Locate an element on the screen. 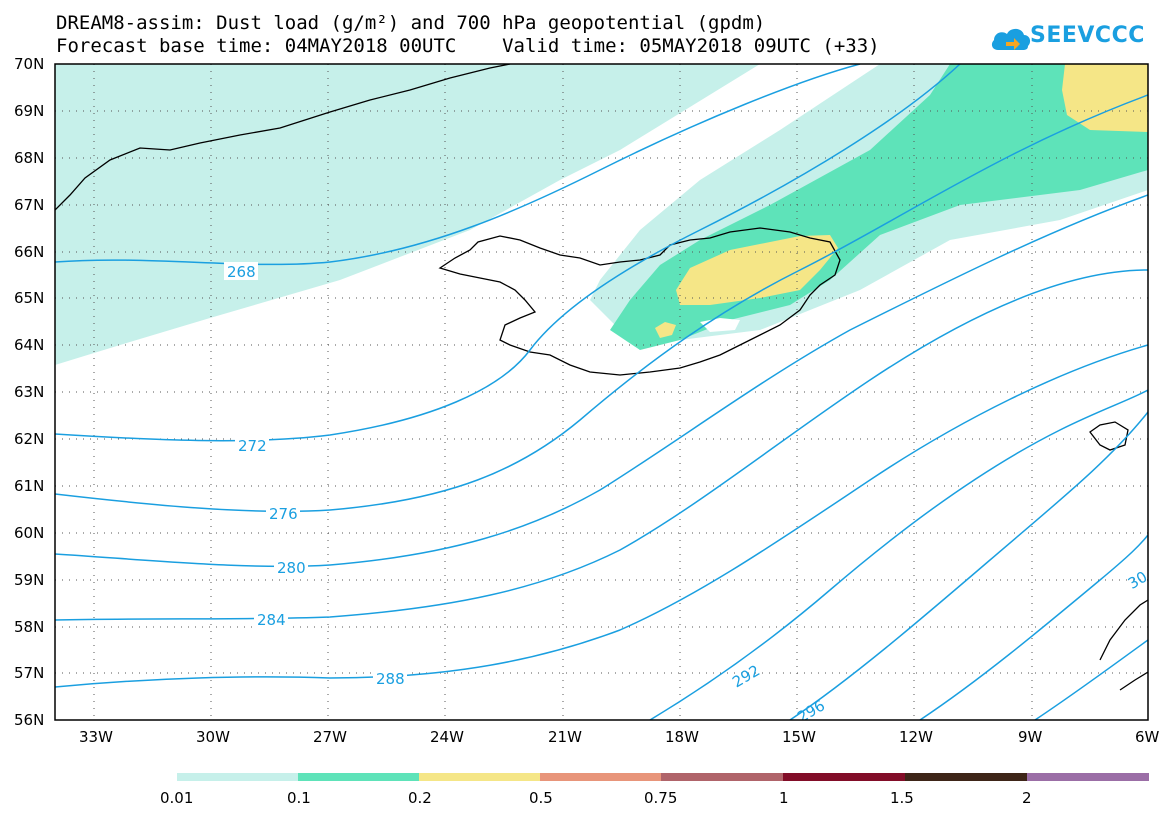 Image resolution: width=1175 pixels, height=815 pixels. lon-axis: 33W 30W 27W 24W 21W 18W 15W 12W 9W 6W is located at coordinates (619, 737).